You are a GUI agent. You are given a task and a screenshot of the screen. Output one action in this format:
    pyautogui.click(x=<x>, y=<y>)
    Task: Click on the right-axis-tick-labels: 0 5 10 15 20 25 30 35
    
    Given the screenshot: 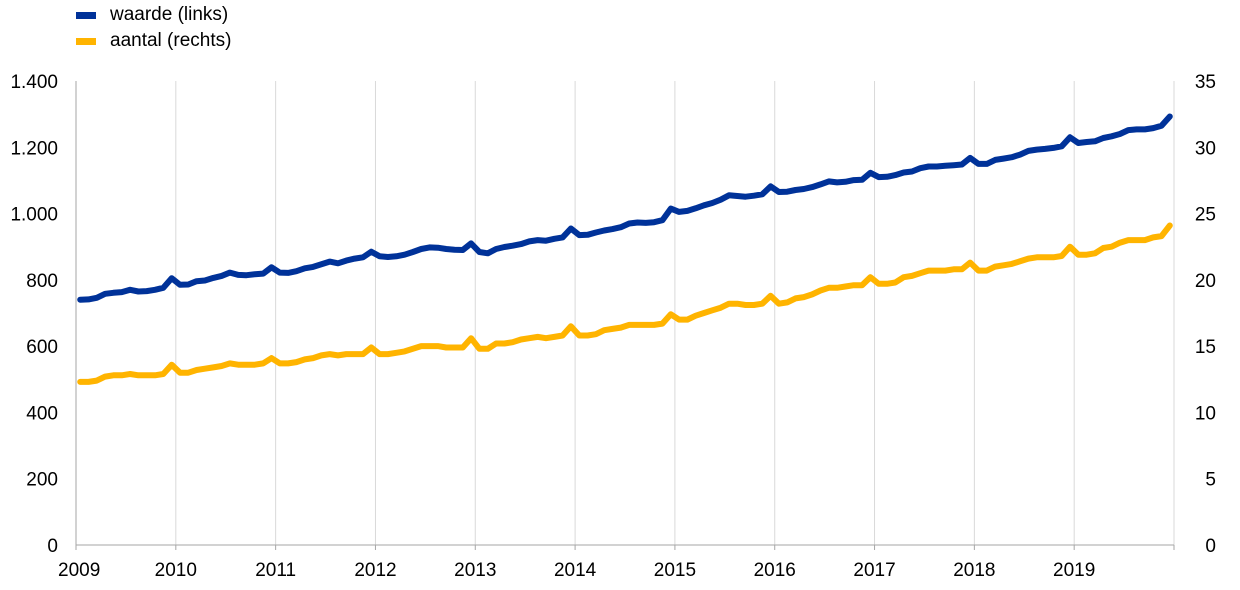 What is the action you would take?
    pyautogui.click(x=1205, y=314)
    